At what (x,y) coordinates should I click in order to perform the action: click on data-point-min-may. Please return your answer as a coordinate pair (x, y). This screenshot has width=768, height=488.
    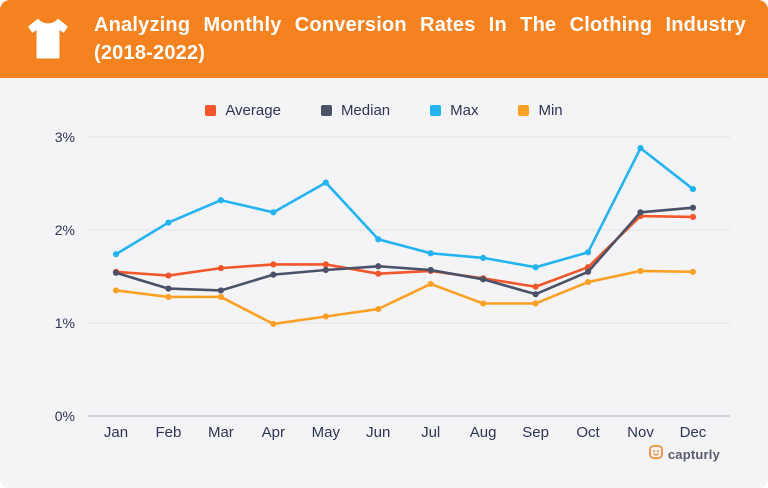
    Looking at the image, I should click on (325, 316).